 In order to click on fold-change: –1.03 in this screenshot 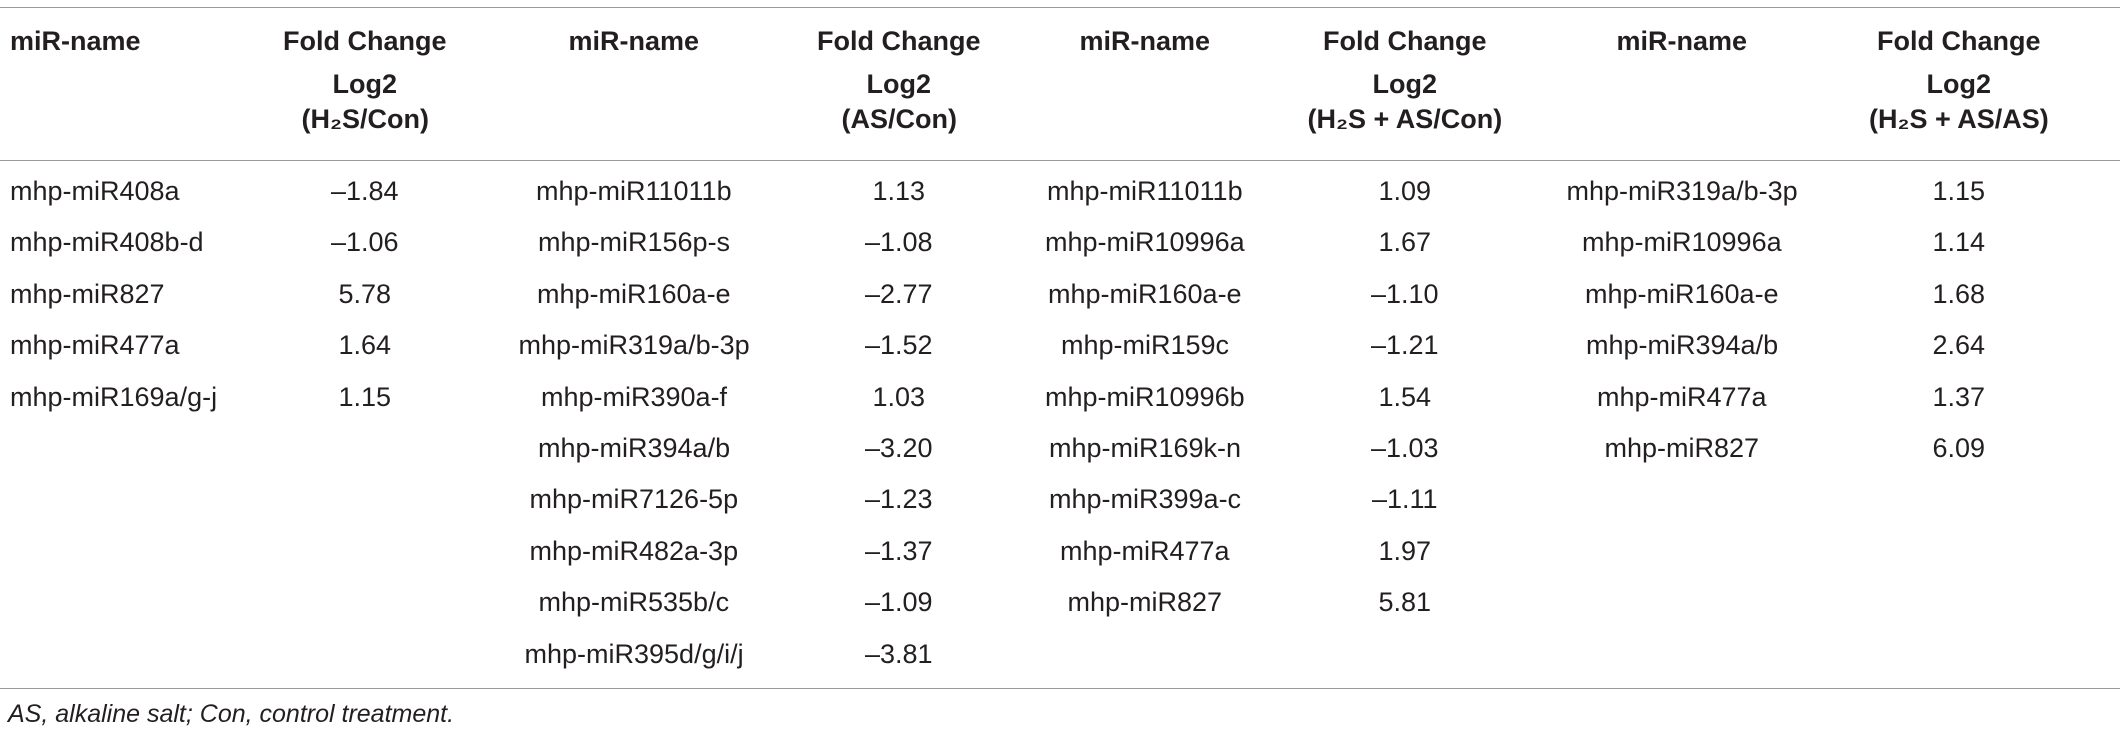, I will do `click(1405, 448)`.